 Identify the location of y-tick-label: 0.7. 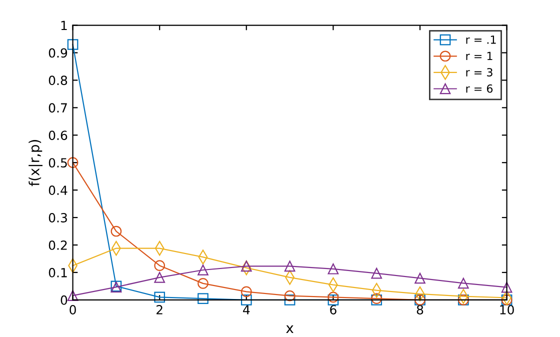
(57, 108).